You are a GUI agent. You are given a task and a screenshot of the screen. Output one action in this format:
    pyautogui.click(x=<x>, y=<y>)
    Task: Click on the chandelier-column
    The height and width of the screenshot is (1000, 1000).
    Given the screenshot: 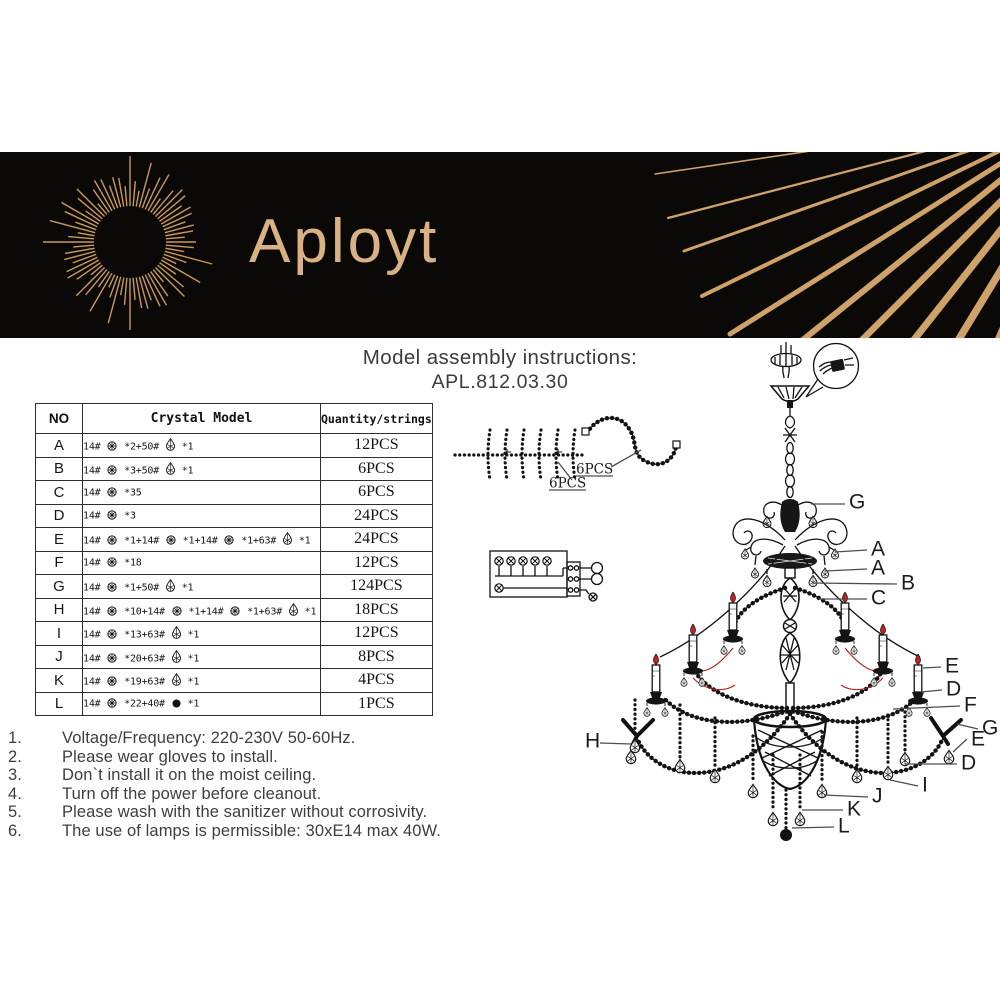 What is the action you would take?
    pyautogui.click(x=790, y=640)
    